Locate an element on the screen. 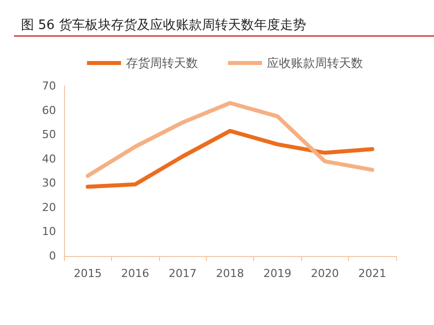 Image resolution: width=434 pixels, height=325 pixels. x-tick-label: 2015 is located at coordinates (88, 273).